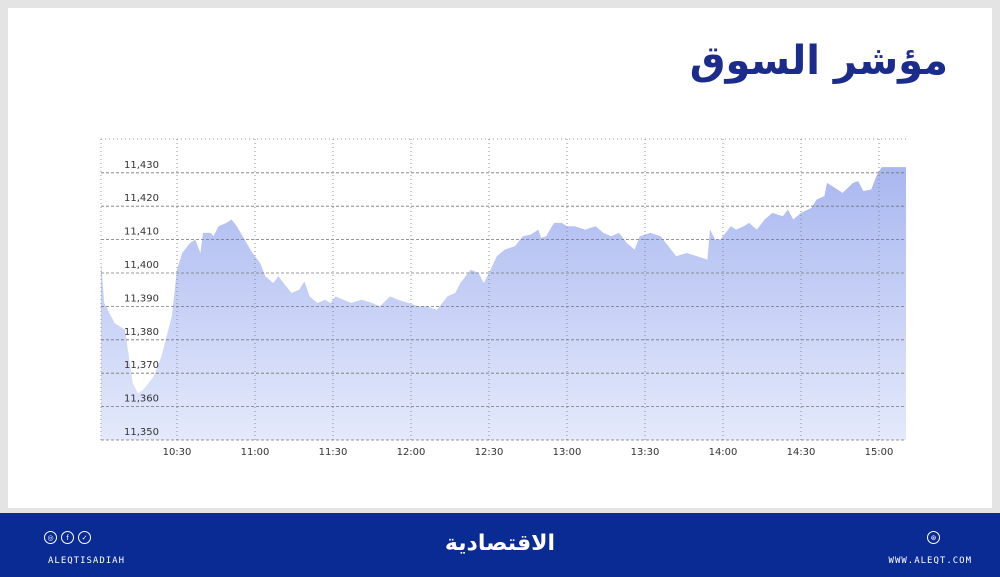 This screenshot has width=1000, height=577. What do you see at coordinates (50, 537) in the screenshot?
I see `instagram-icon: ◎` at bounding box center [50, 537].